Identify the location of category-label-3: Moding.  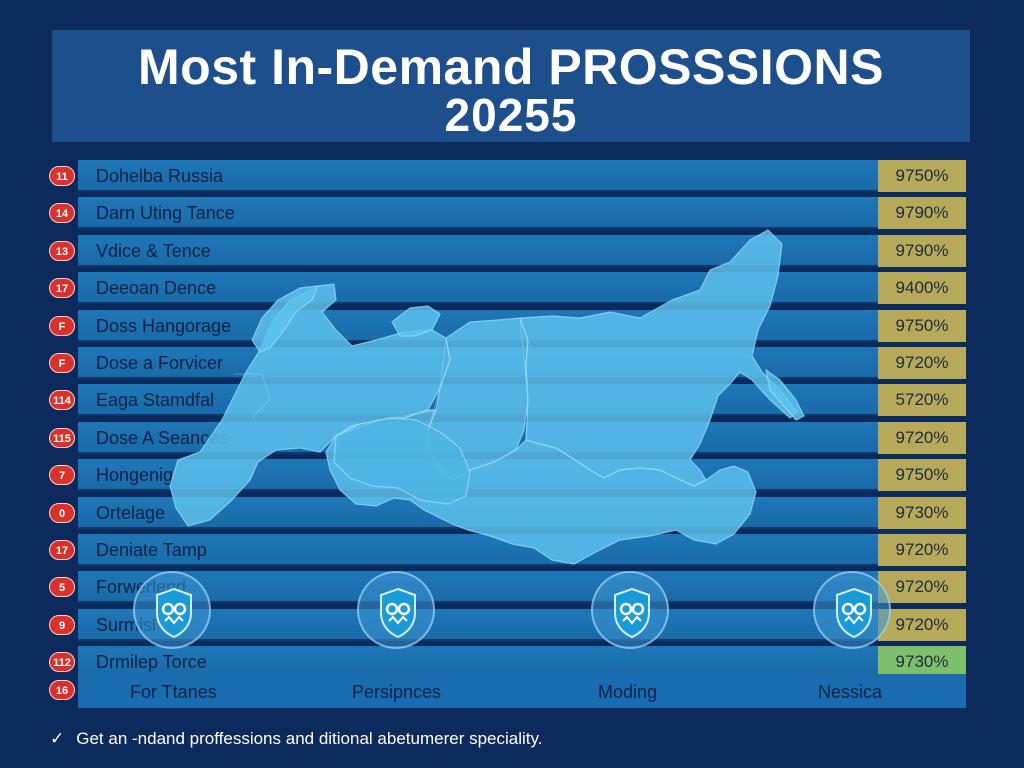
(628, 692).